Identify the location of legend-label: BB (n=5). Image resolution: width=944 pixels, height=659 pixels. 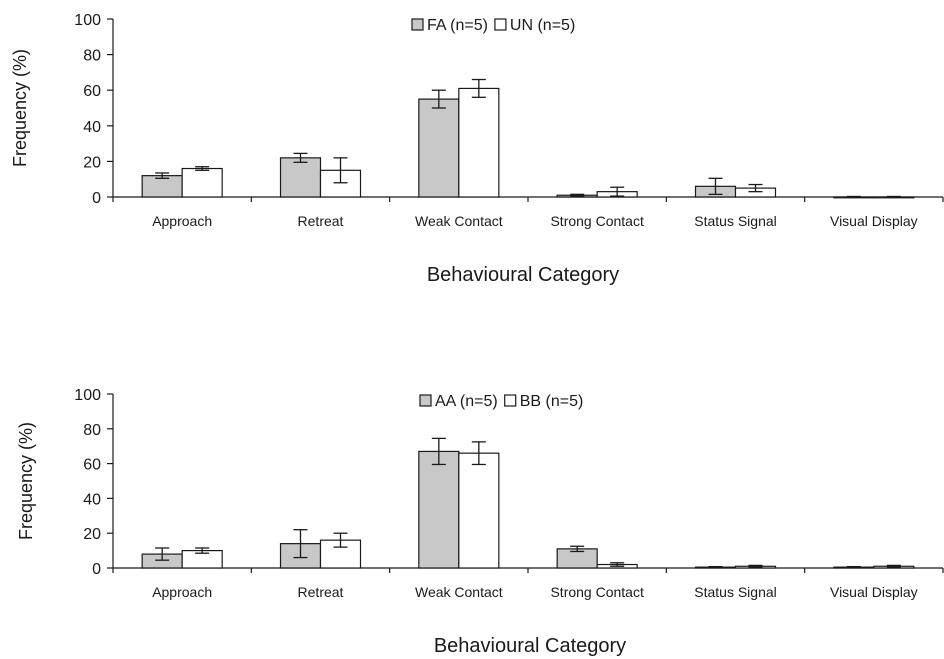
(552, 401).